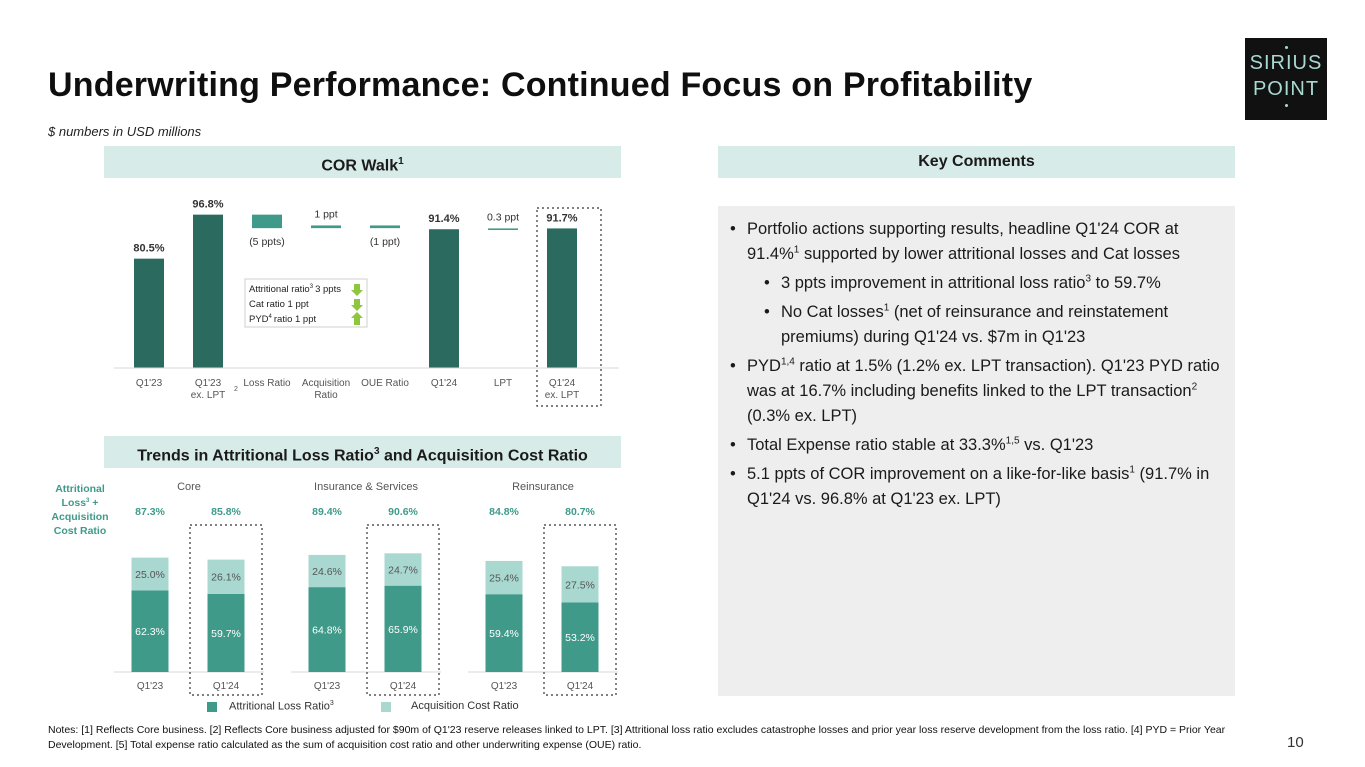 The height and width of the screenshot is (767, 1365). I want to click on legend-attritional-label: Attritional Loss Ratio3, so click(281, 706).